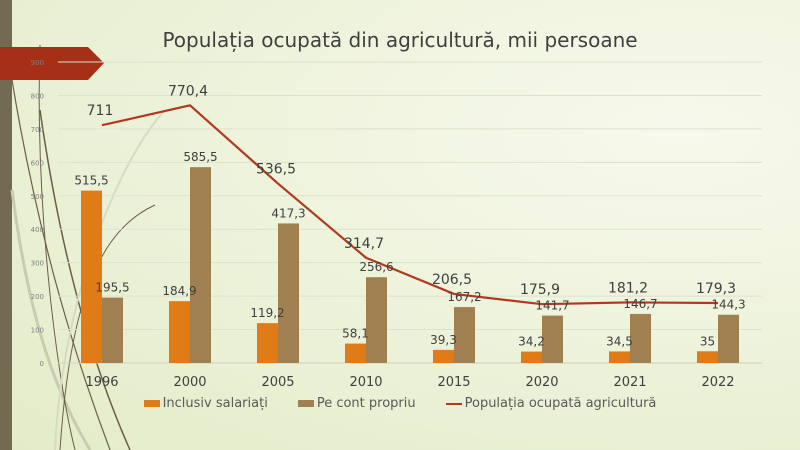 The height and width of the screenshot is (450, 800). I want to click on legend-label: Pe cont propriu, so click(366, 403).